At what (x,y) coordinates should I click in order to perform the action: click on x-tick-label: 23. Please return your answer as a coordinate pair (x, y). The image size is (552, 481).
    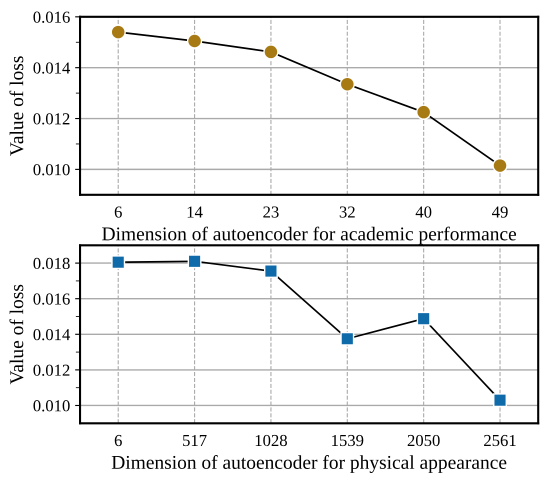
    Looking at the image, I should click on (271, 212).